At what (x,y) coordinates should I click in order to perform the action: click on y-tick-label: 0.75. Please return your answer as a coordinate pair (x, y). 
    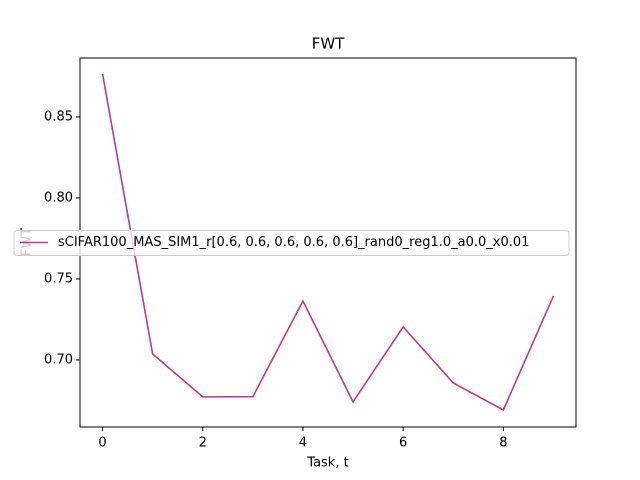
    Looking at the image, I should click on (58, 278).